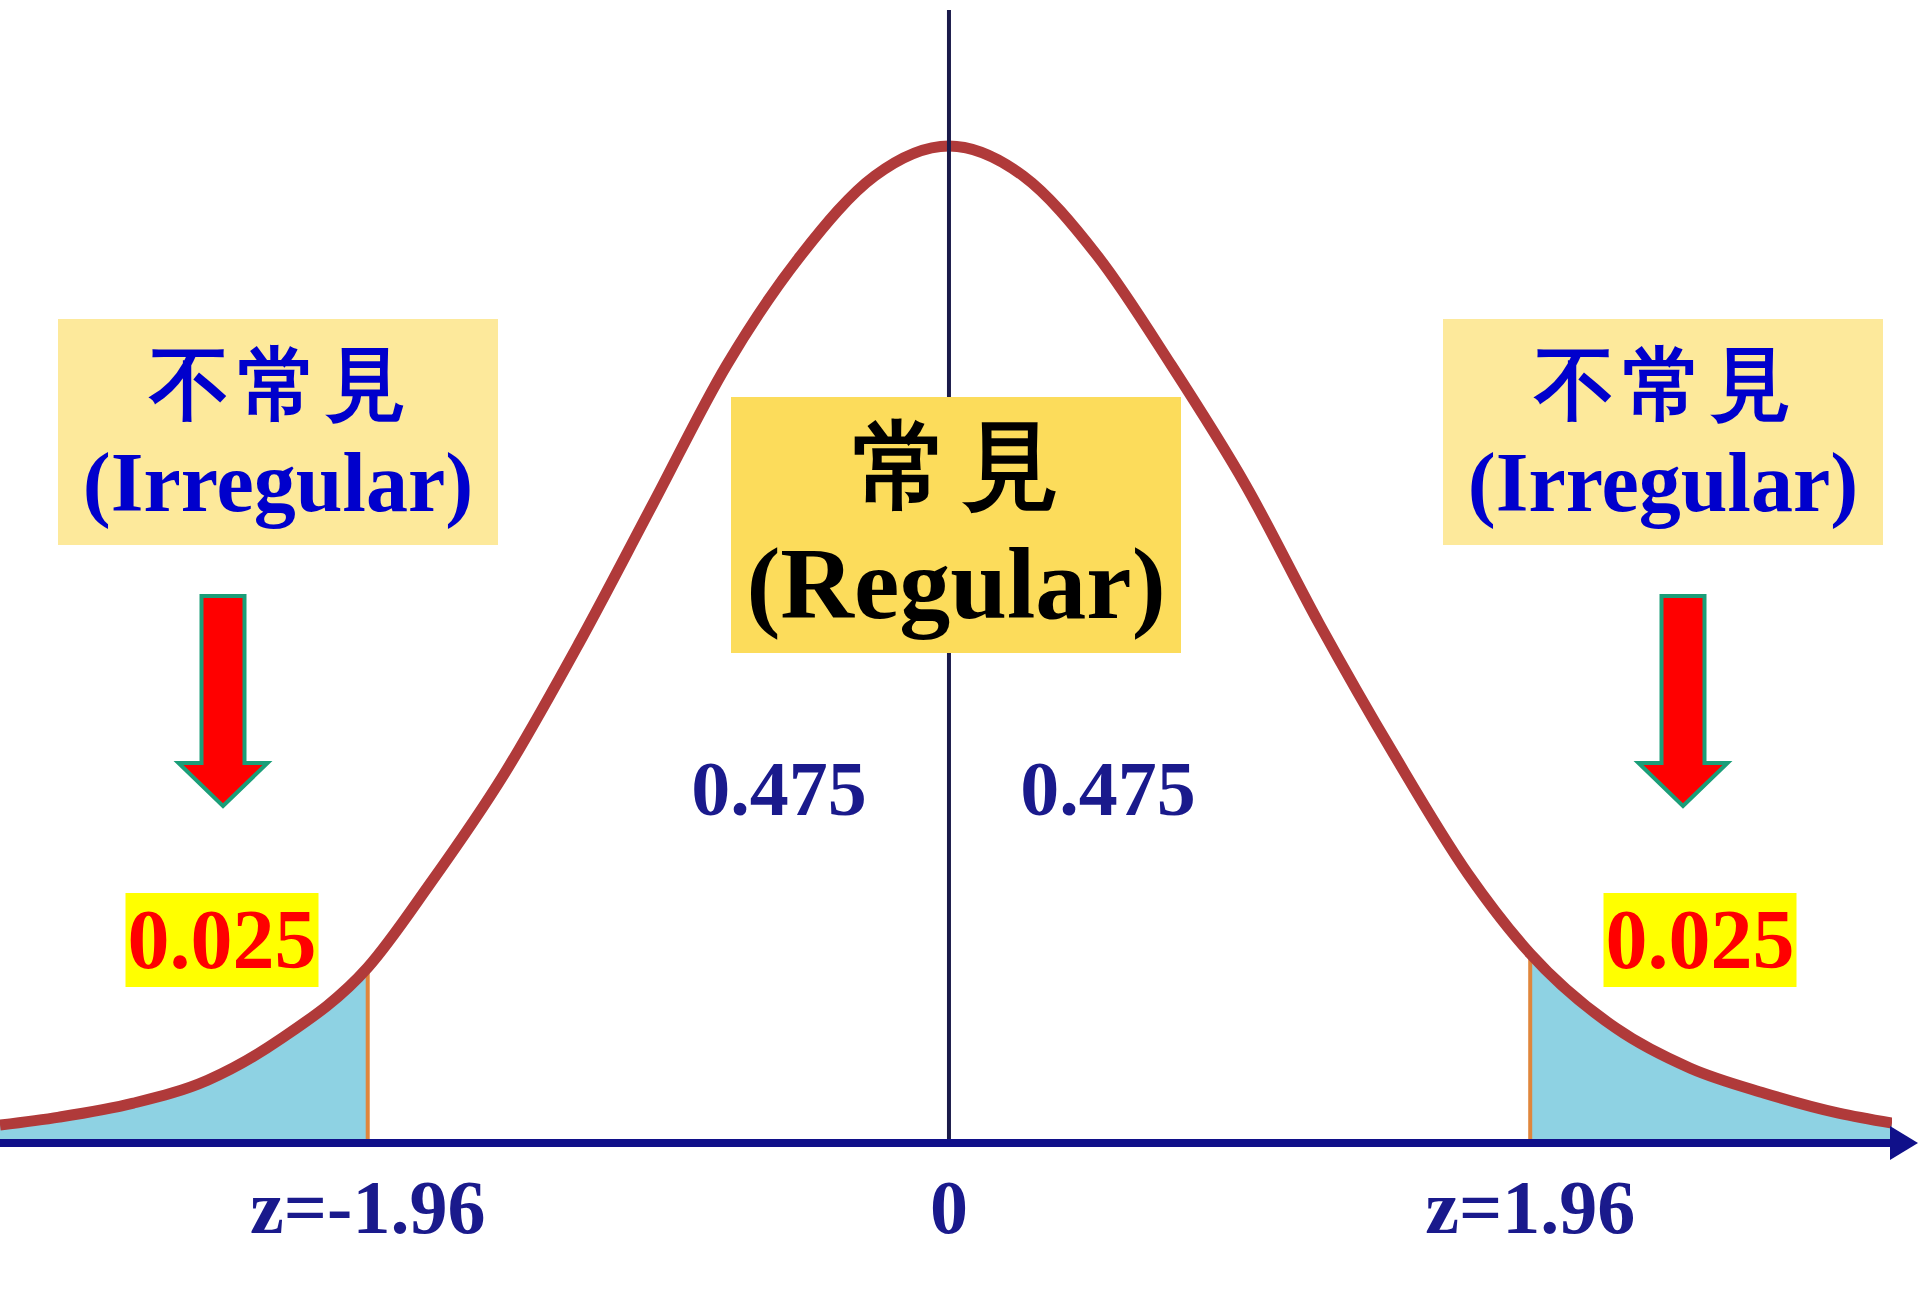  I want to click on annotation: 常見 (Regular), so click(956, 526).